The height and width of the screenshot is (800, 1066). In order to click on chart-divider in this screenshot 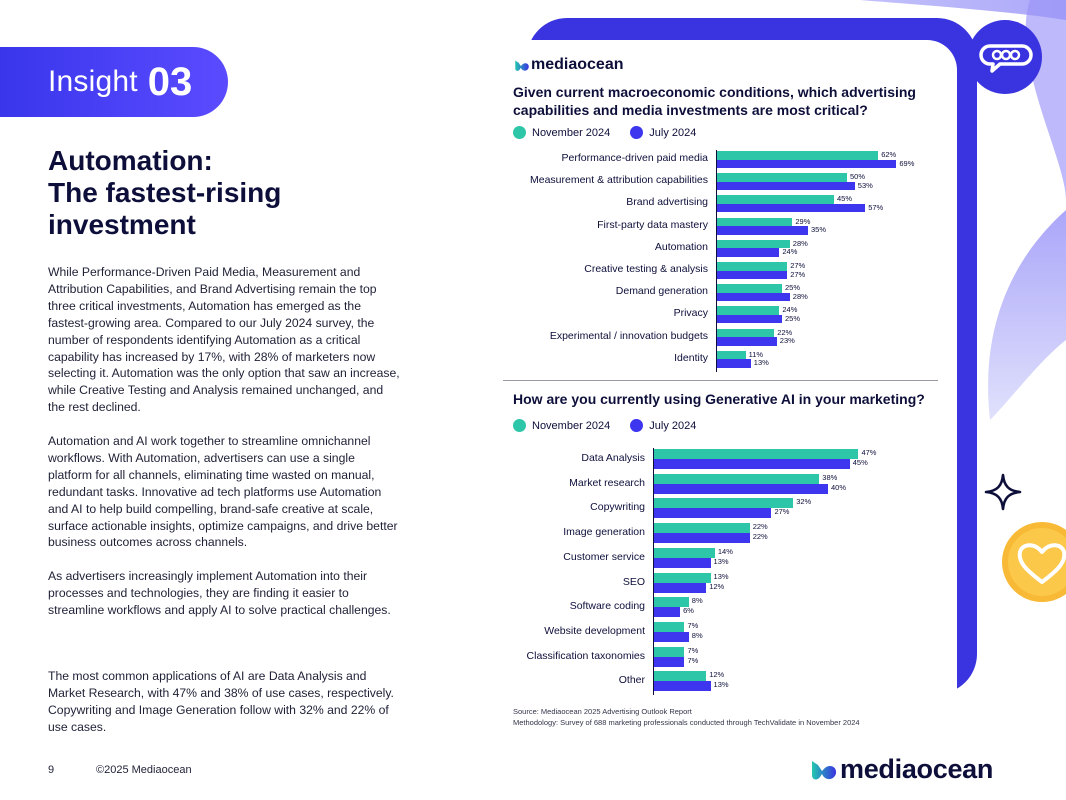, I will do `click(720, 380)`.